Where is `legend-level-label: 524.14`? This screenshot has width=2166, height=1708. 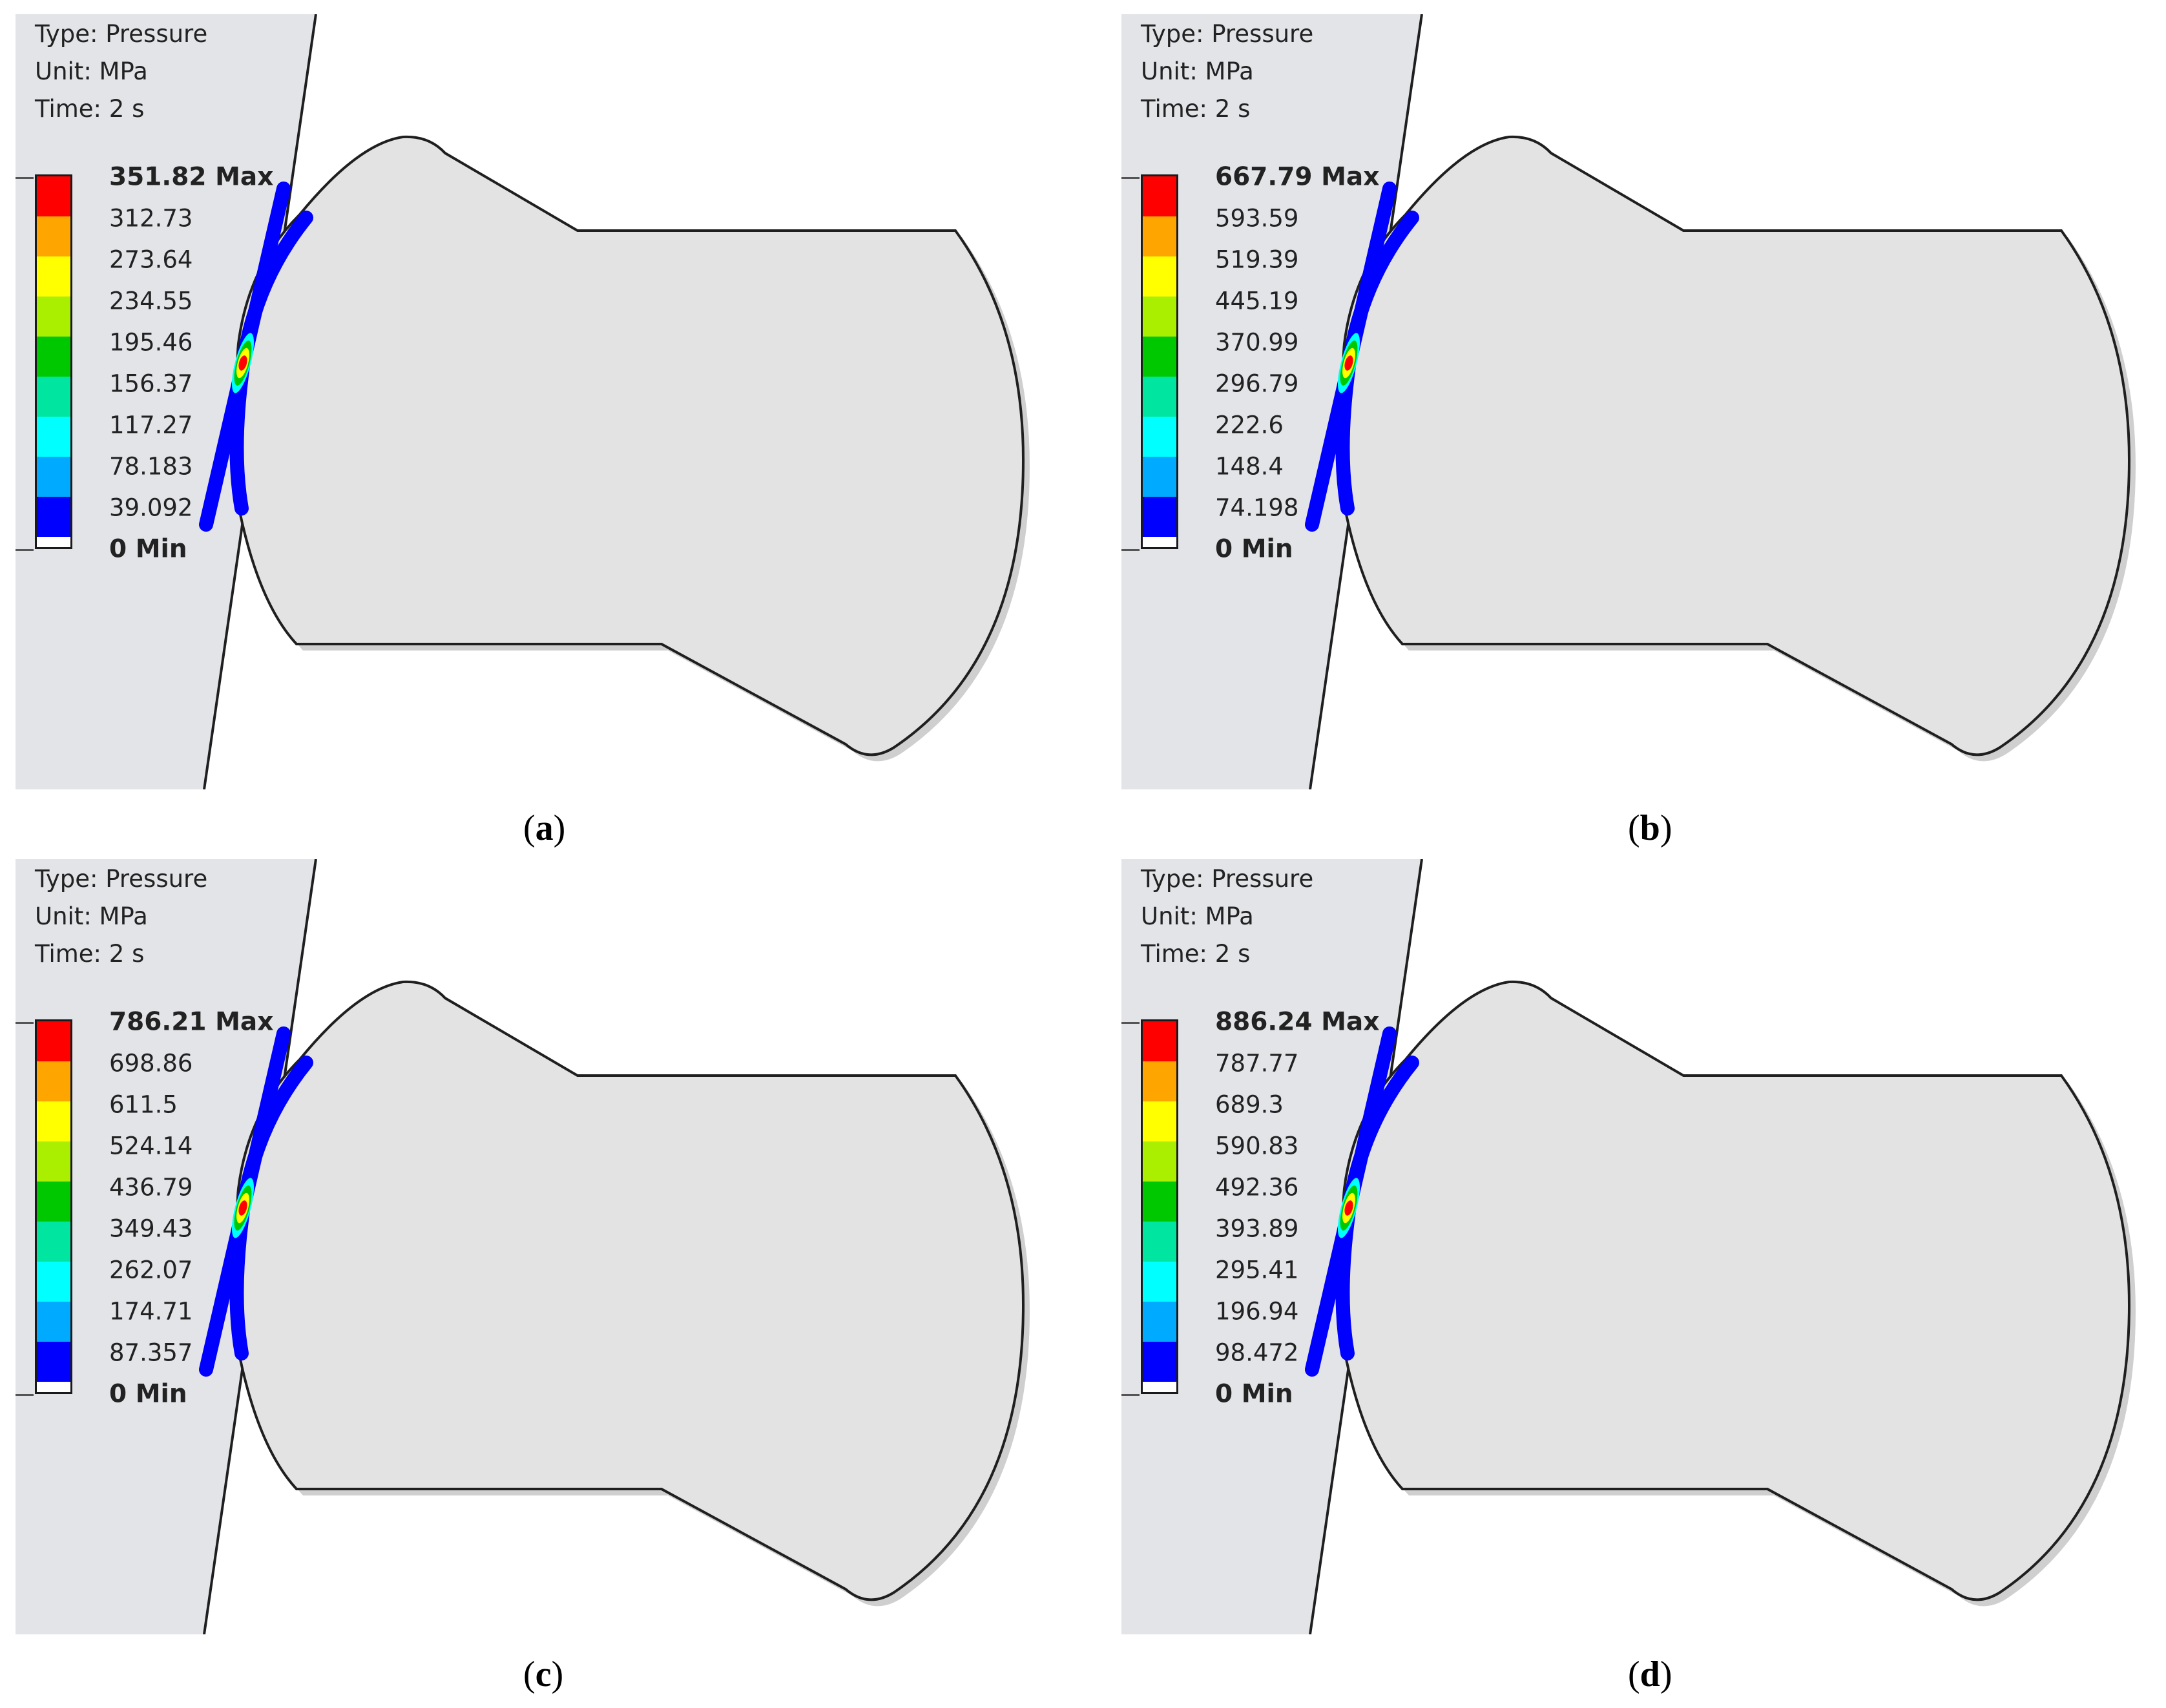 legend-level-label: 524.14 is located at coordinates (151, 1146).